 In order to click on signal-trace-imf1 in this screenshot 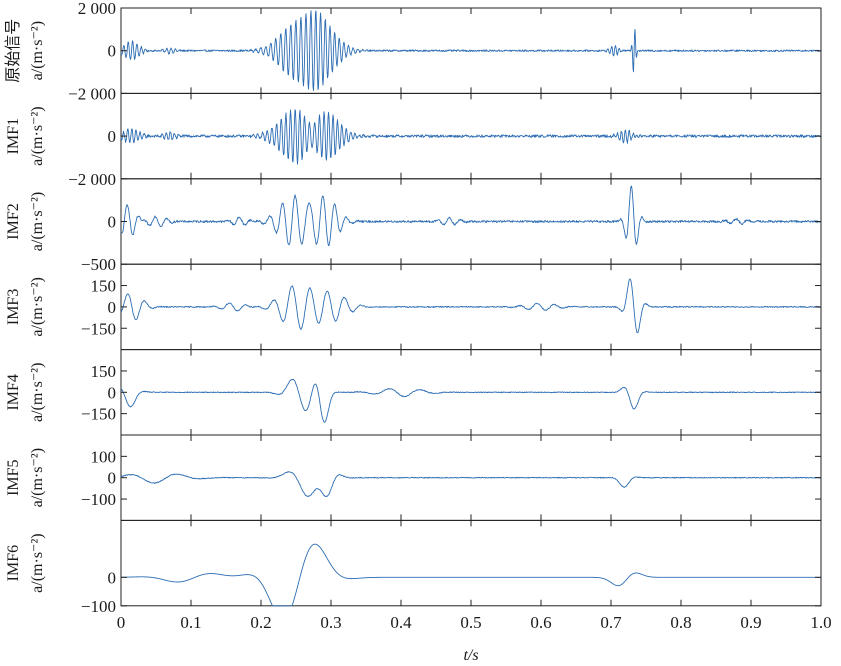, I will do `click(471, 137)`.